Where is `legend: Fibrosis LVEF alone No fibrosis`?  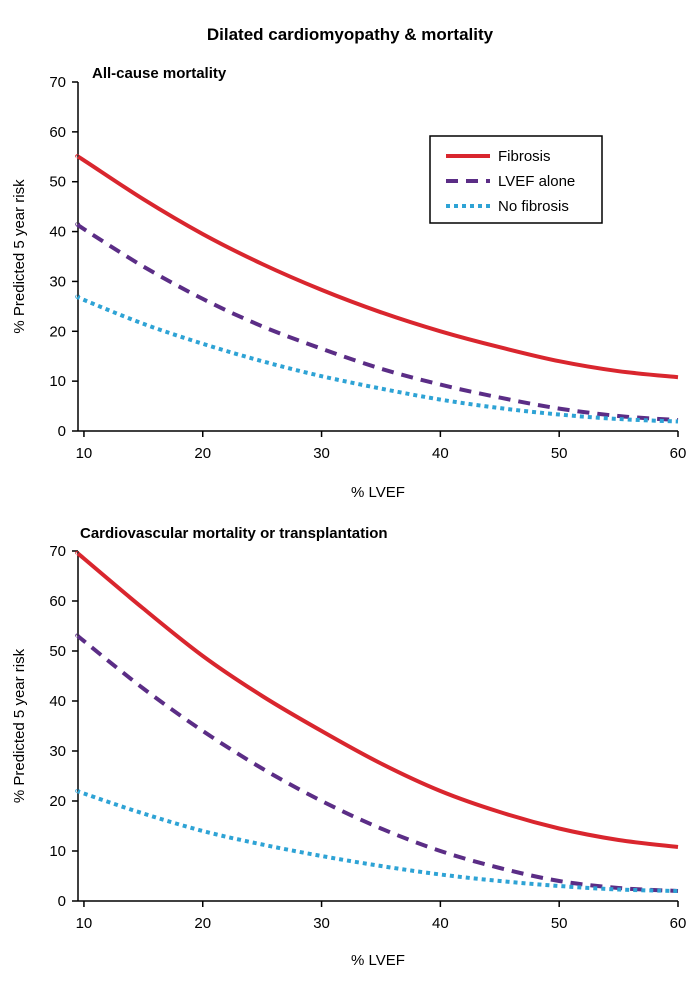
legend: Fibrosis LVEF alone No fibrosis is located at coordinates (516, 179).